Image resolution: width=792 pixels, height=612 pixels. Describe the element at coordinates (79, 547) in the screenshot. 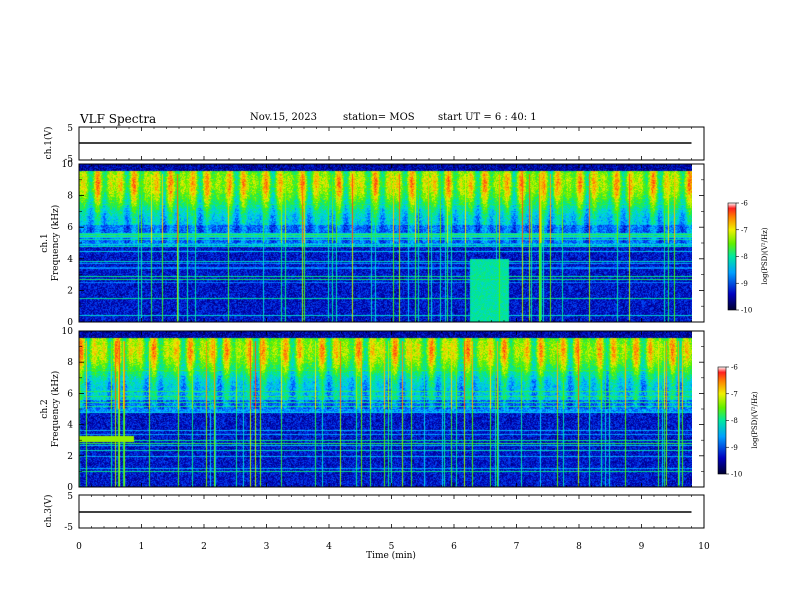

I see `x-tick-label: 0` at that location.